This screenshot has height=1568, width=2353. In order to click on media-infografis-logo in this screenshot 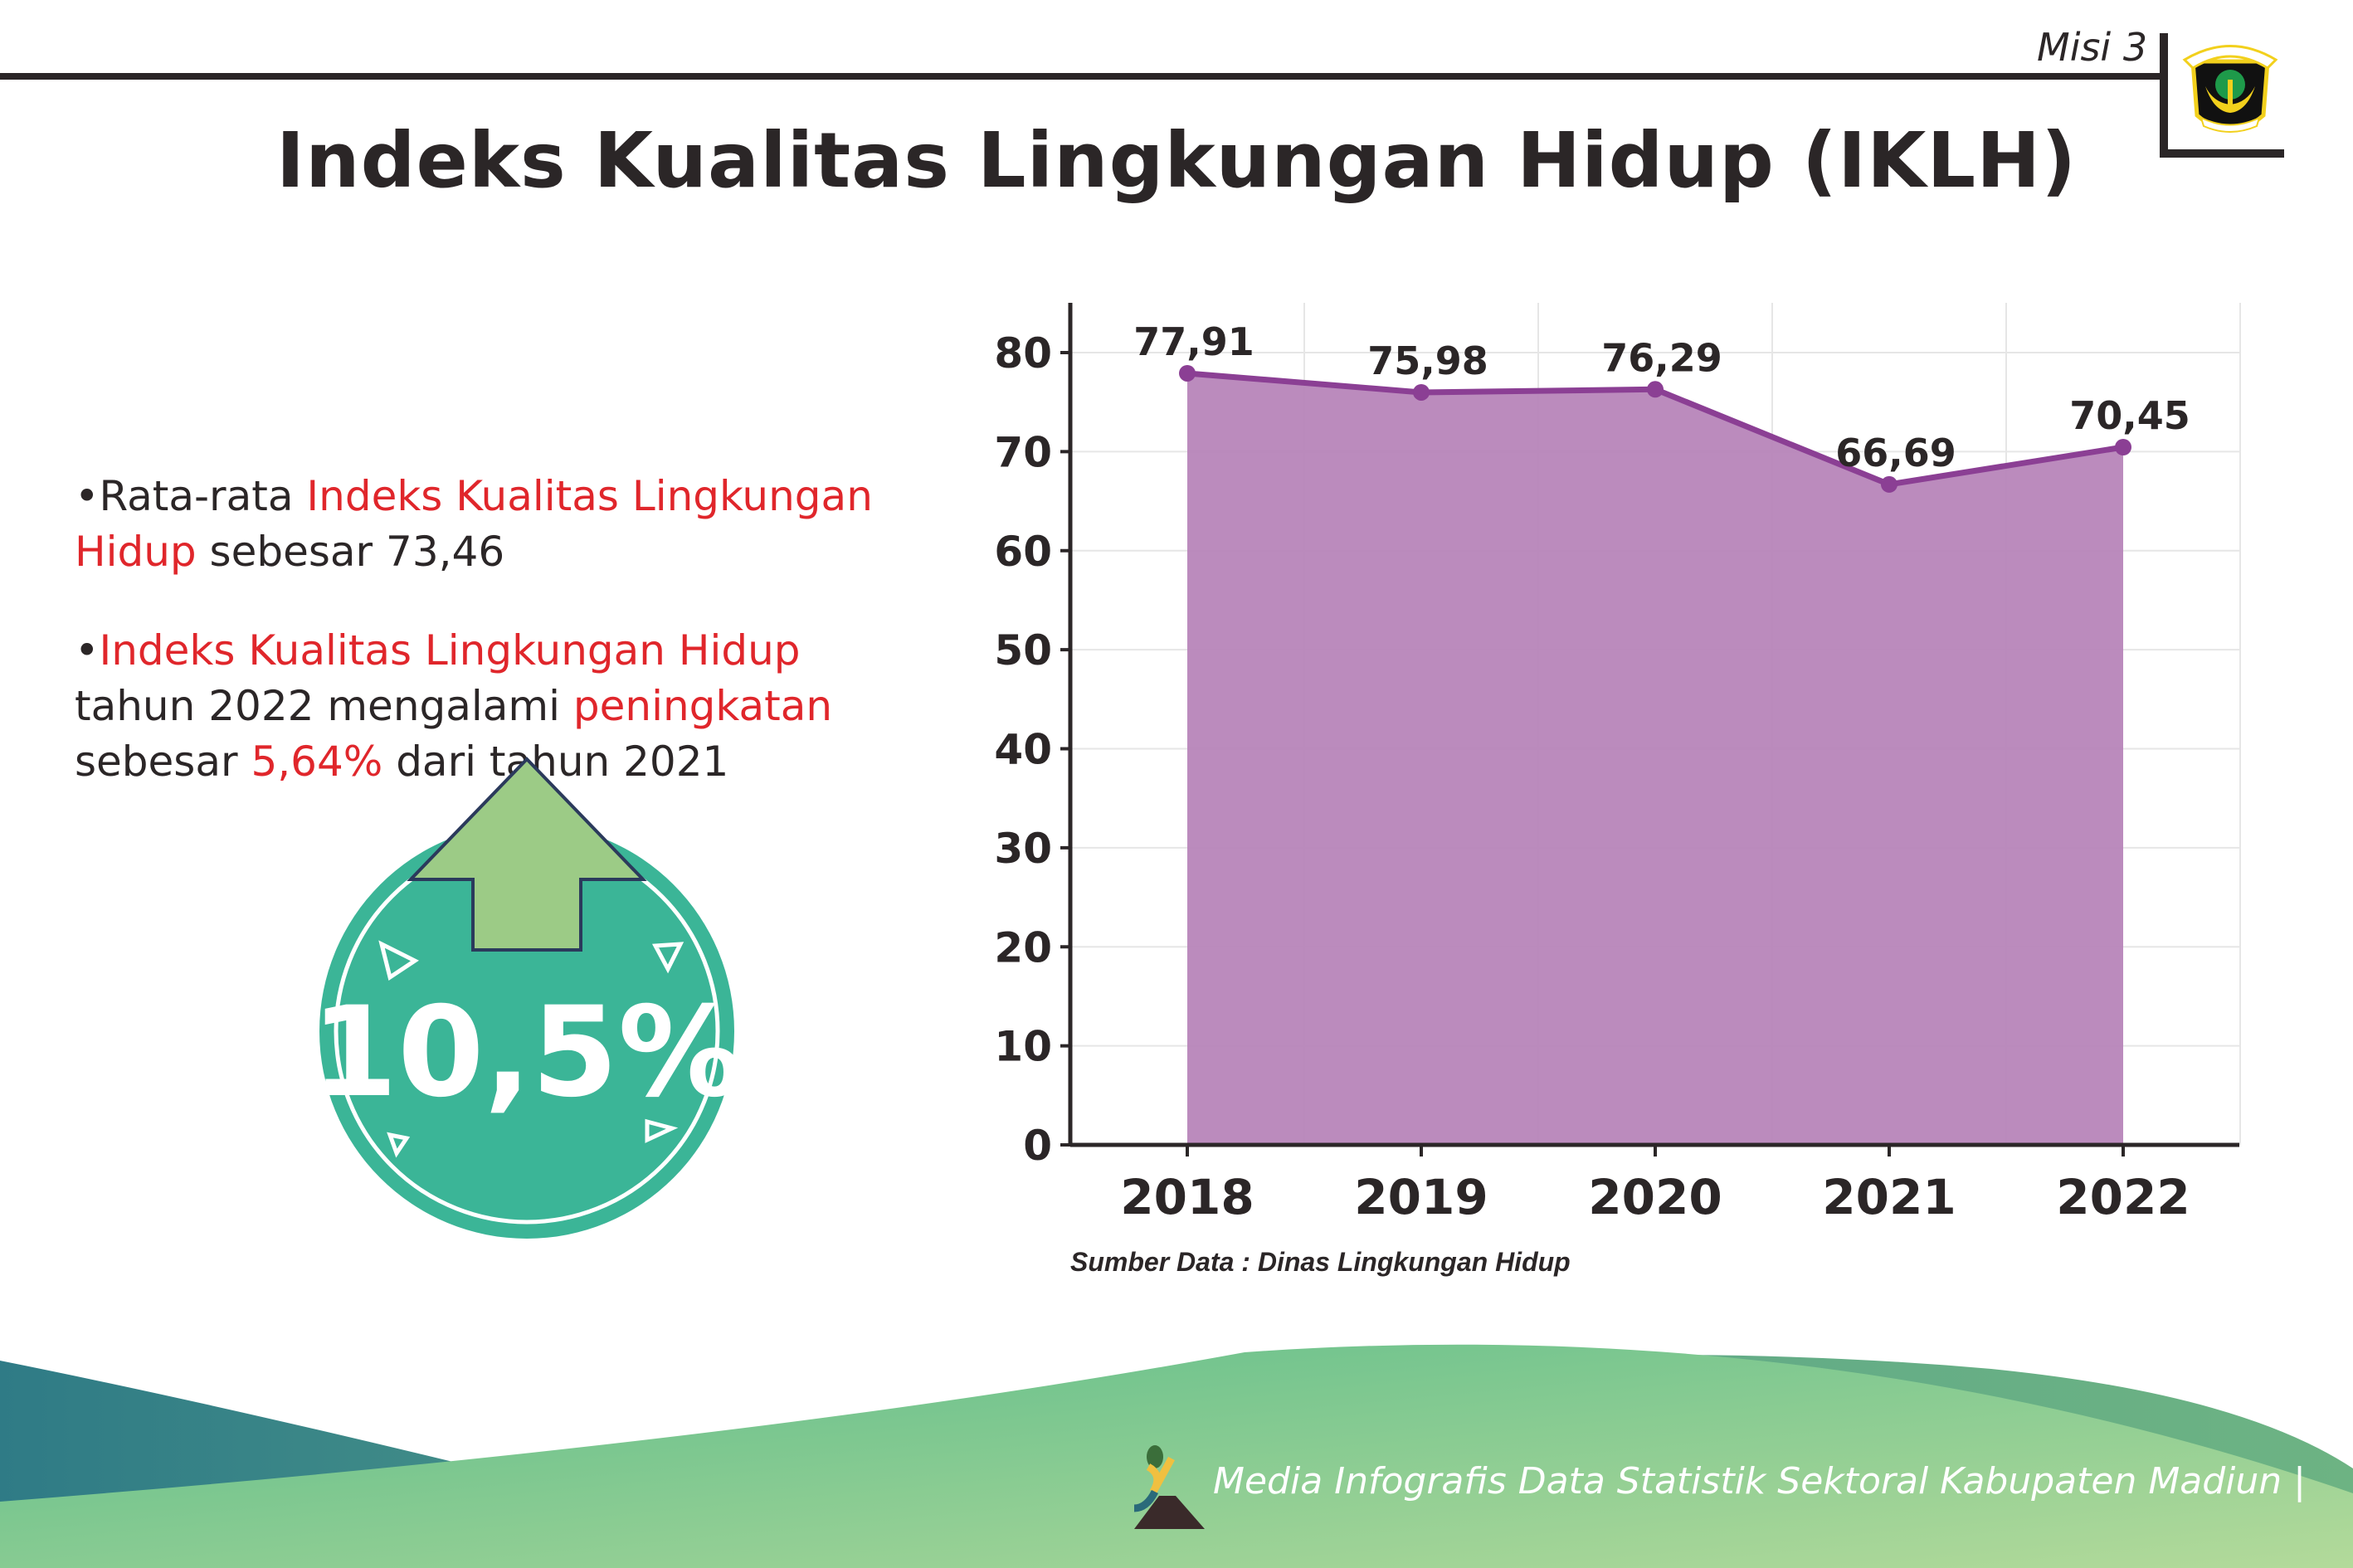, I will do `click(1169, 1487)`.